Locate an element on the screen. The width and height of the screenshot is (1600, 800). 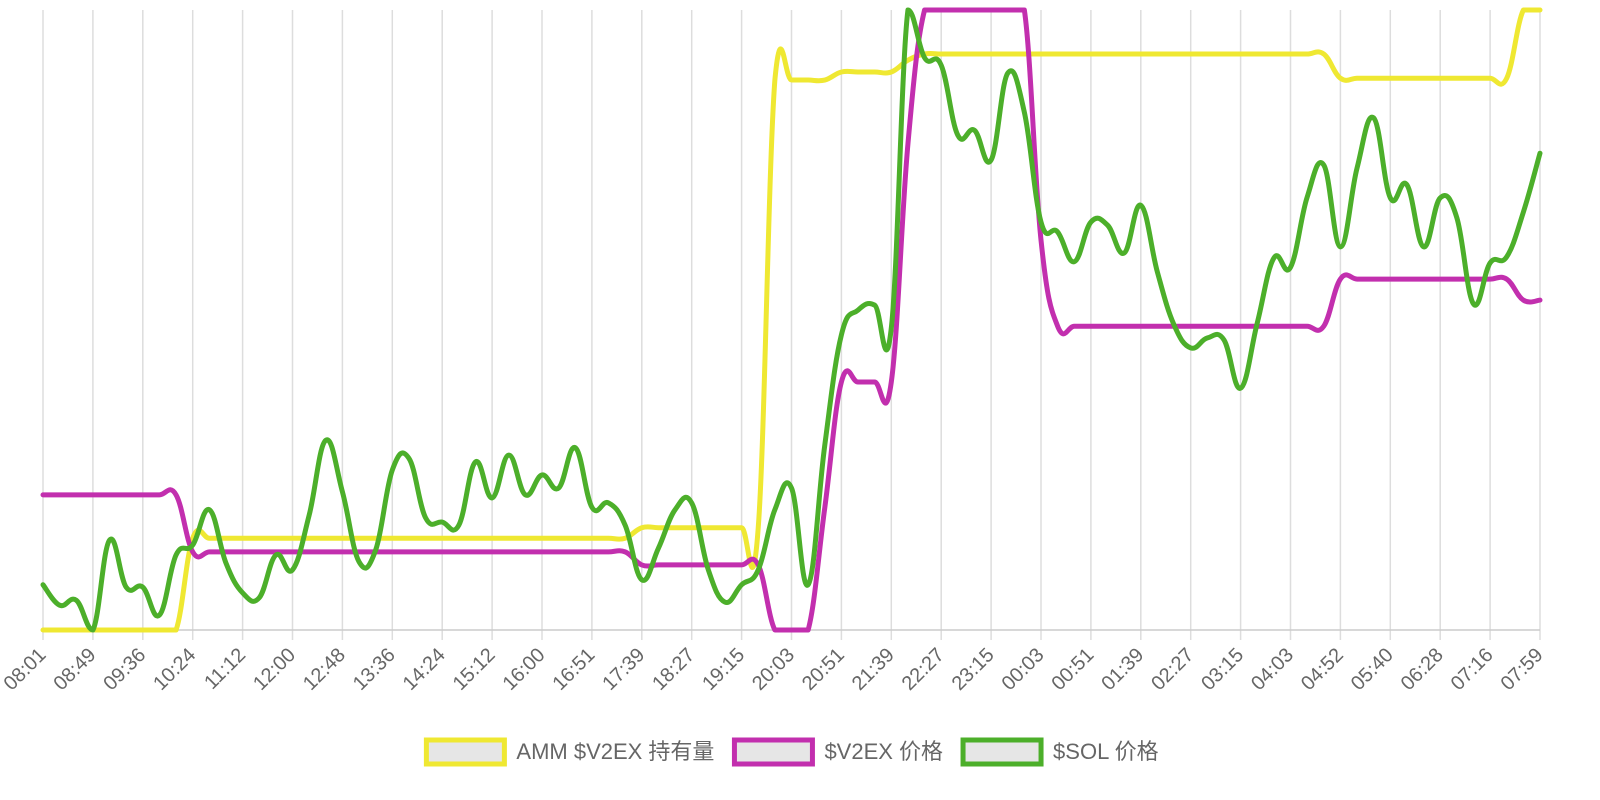
legend-label: AMM $V2EX 持有量 is located at coordinates (615, 751).